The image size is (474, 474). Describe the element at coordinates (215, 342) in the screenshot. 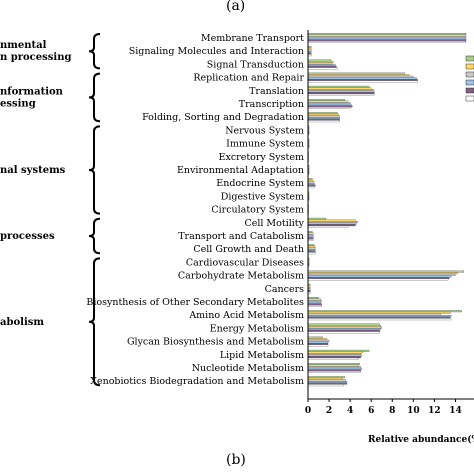

I see `category-label: Glycan Biosynthesis and Metabolism` at that location.